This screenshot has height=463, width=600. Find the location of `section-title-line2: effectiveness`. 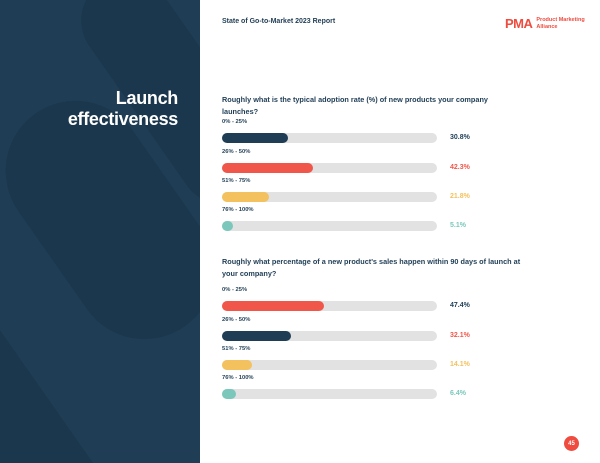

section-title-line2: effectiveness is located at coordinates (122, 119).